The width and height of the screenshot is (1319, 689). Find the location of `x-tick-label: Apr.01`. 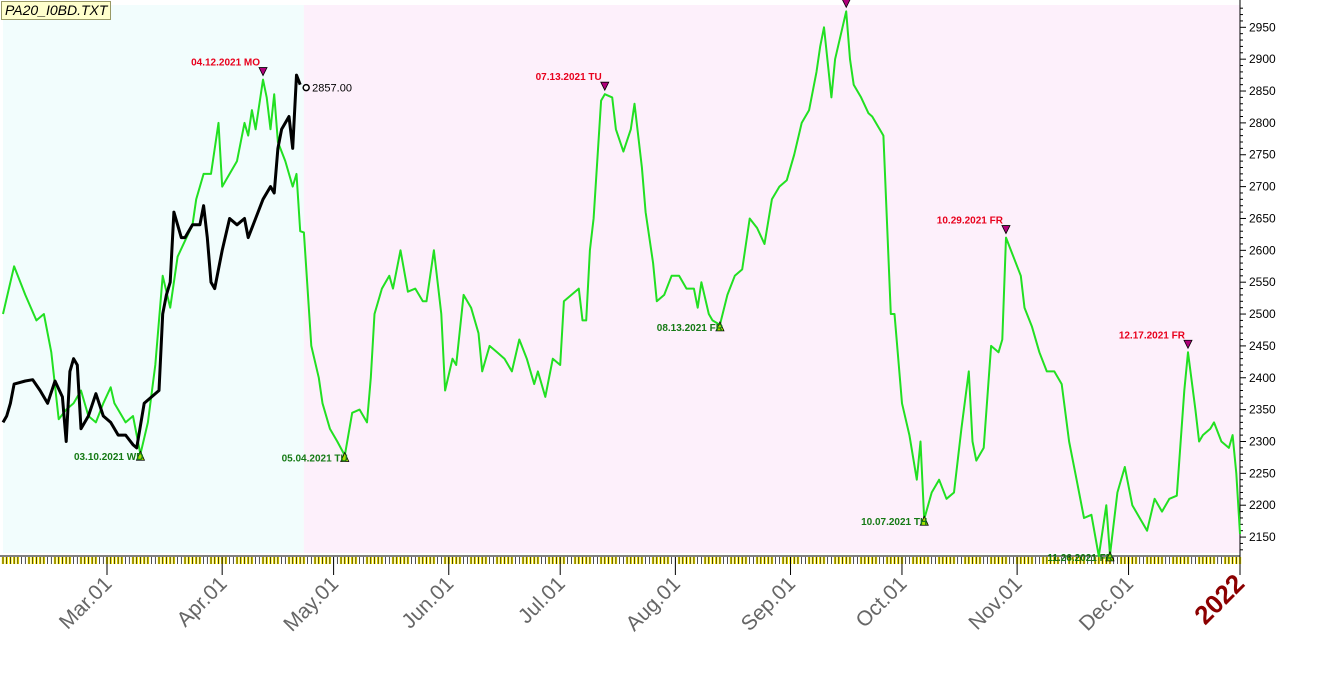

x-tick-label: Apr.01 is located at coordinates (202, 601).